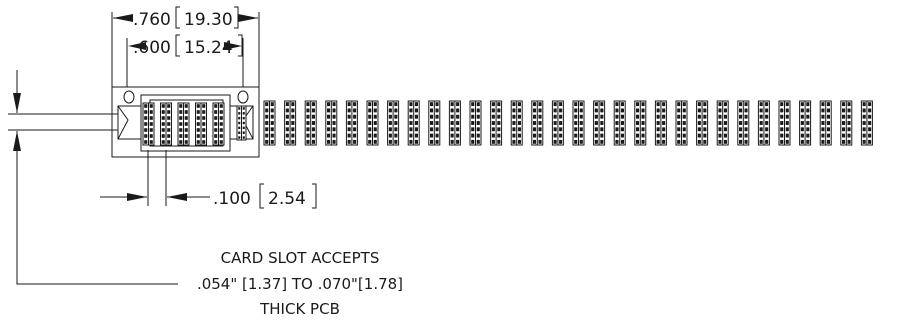 The width and height of the screenshot is (899, 321). I want to click on overall-width-dimension: .760 19.30, so click(185, 46).